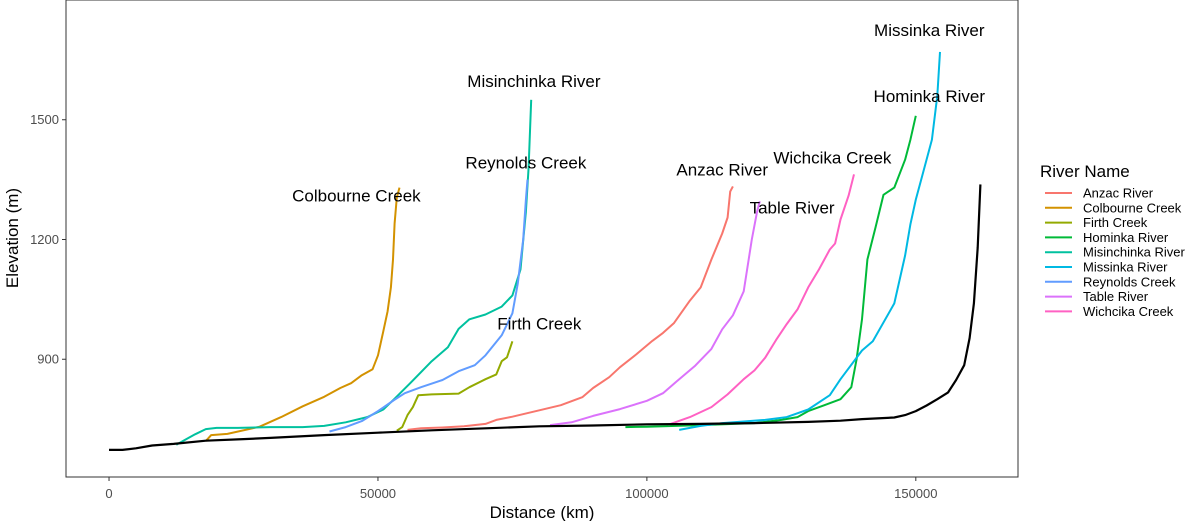 This screenshot has height=521, width=1200. I want to click on series-line-wichcika-creek, so click(761, 300).